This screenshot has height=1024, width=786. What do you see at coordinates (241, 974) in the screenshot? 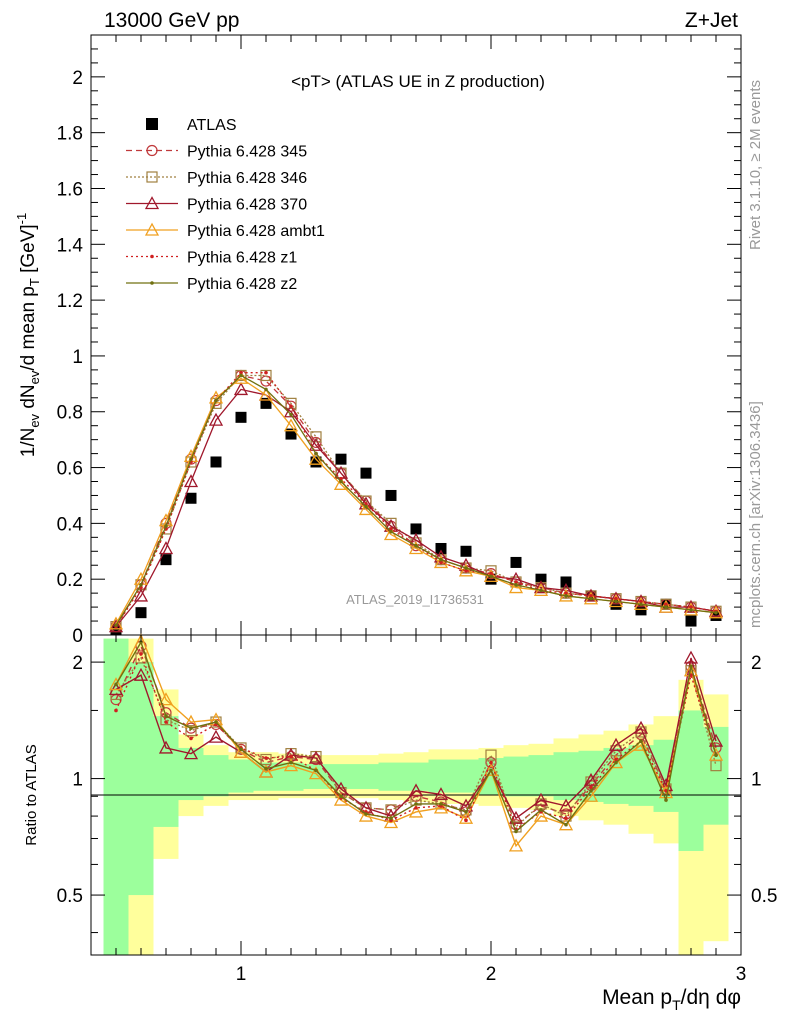
I see `ratio-xtick-label: 1` at bounding box center [241, 974].